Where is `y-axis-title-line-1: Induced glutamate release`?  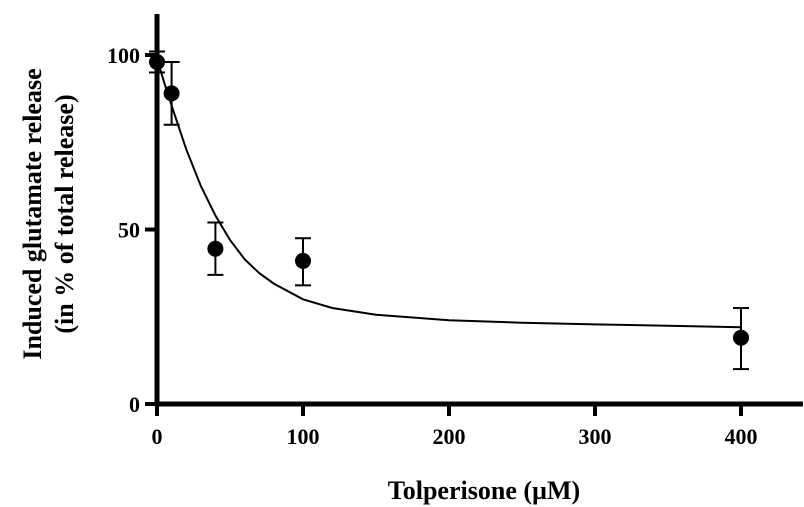 y-axis-title-line-1: Induced glutamate release is located at coordinates (32, 213).